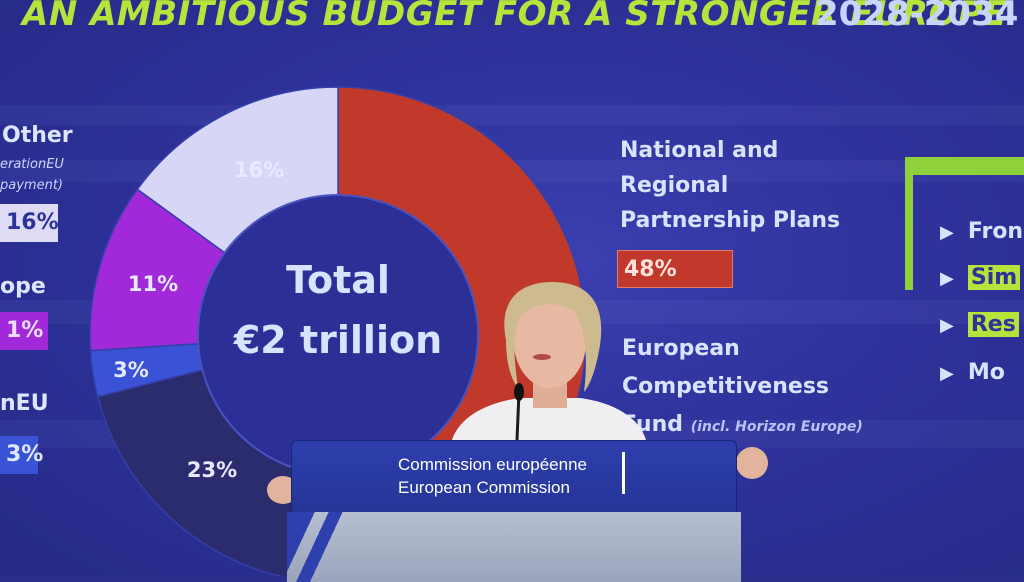  What do you see at coordinates (514, 547) in the screenshot?
I see `podium-base` at bounding box center [514, 547].